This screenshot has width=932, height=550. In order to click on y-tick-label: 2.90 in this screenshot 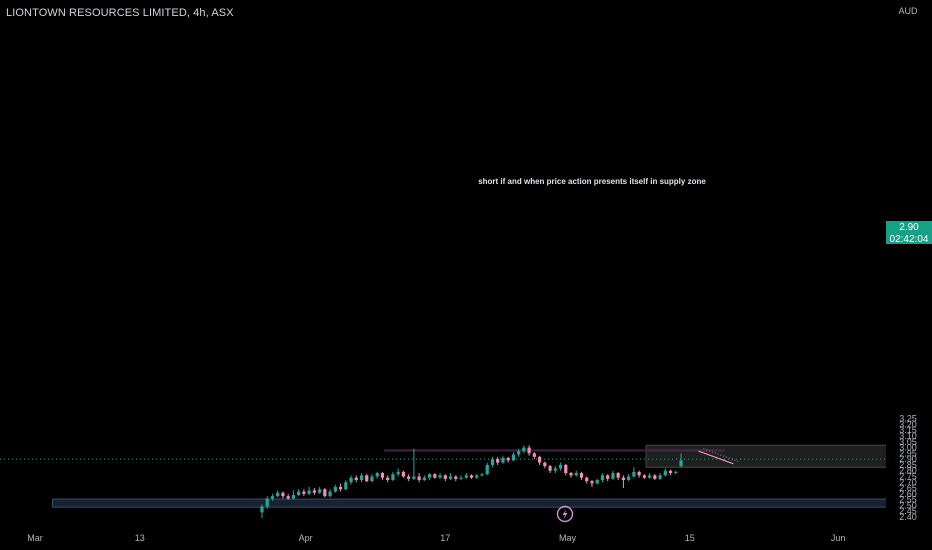, I will do `click(908, 459)`.